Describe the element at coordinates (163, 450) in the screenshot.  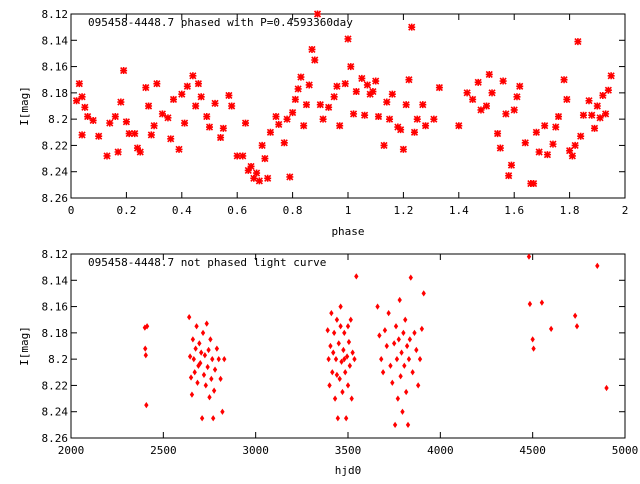
I see `x-tick-label: 2500` at that location.